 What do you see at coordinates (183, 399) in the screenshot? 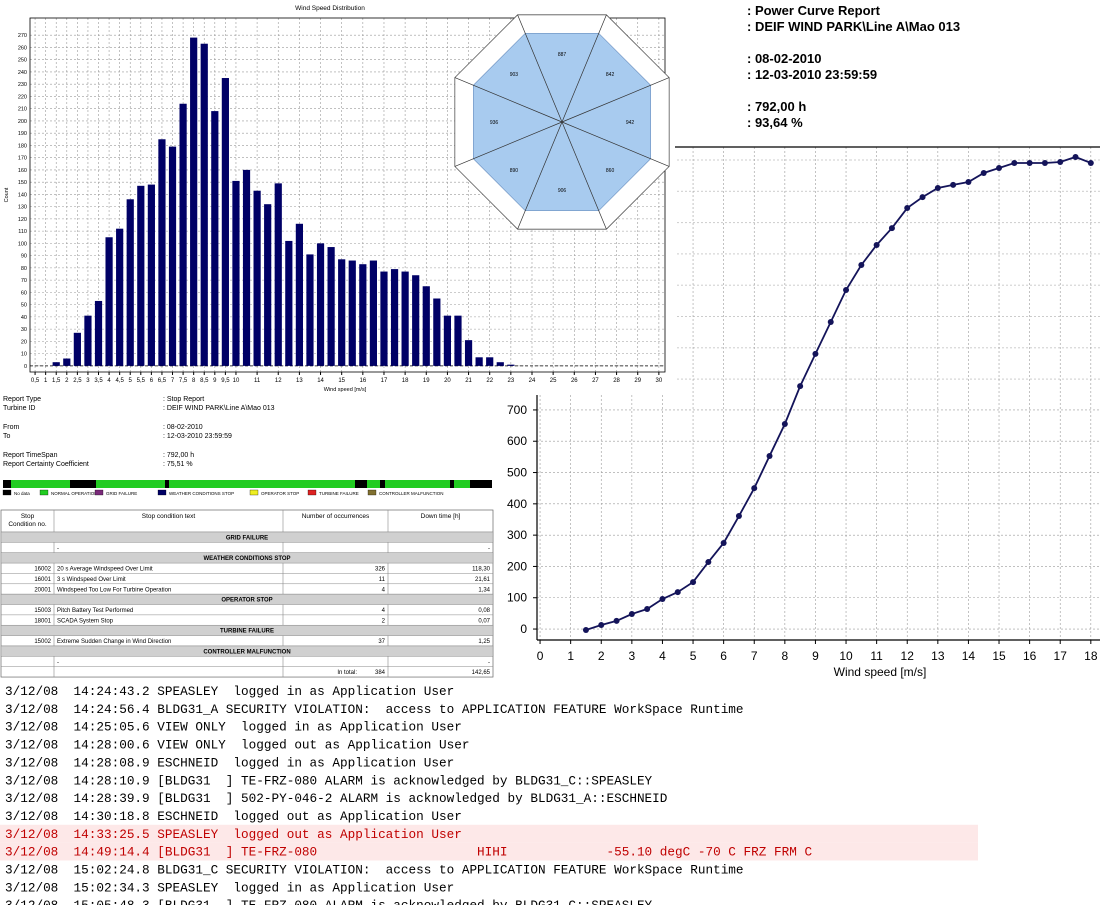
I see `field-value: : Stop Report` at bounding box center [183, 399].